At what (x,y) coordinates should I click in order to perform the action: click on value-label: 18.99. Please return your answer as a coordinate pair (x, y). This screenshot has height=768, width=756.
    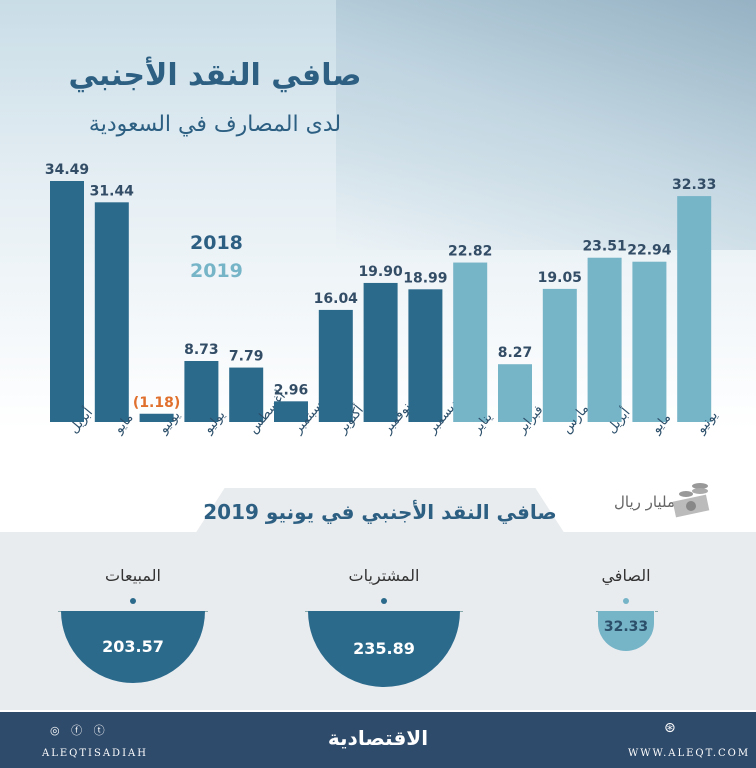
    Looking at the image, I should click on (425, 278).